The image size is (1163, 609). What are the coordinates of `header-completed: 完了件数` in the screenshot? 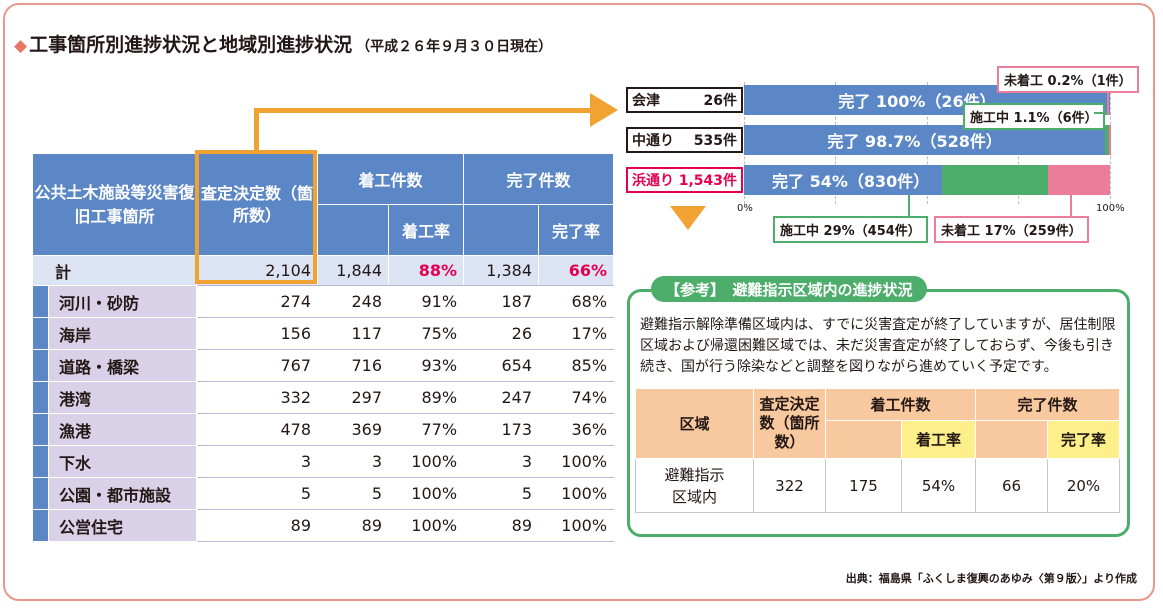 It's located at (539, 179).